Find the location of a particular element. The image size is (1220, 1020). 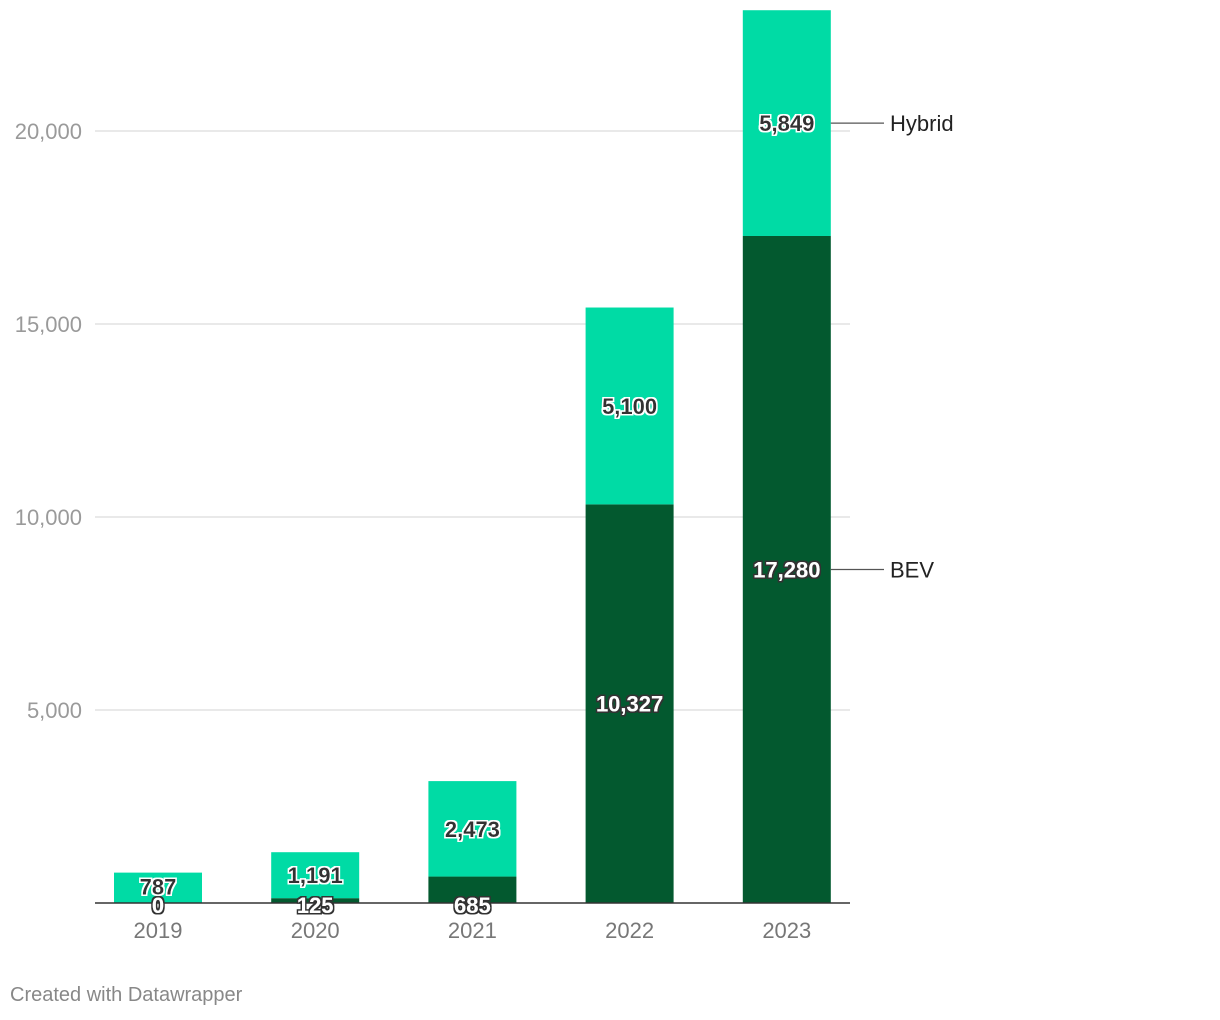

footer-credit: Created with Datawrapper is located at coordinates (126, 995).